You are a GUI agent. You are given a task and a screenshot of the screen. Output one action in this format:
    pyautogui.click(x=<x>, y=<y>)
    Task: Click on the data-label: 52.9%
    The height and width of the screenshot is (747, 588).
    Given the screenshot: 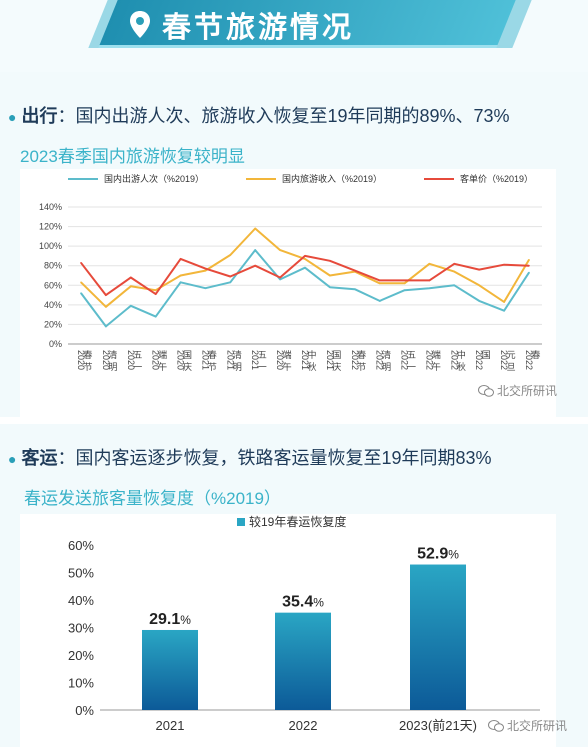 What is the action you would take?
    pyautogui.click(x=438, y=554)
    